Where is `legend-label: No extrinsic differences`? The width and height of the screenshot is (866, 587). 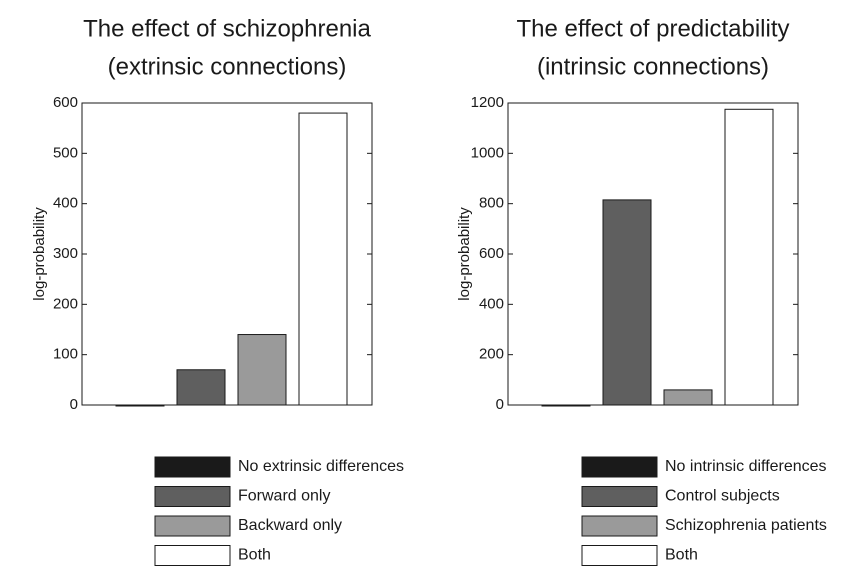 legend-label: No extrinsic differences is located at coordinates (321, 466).